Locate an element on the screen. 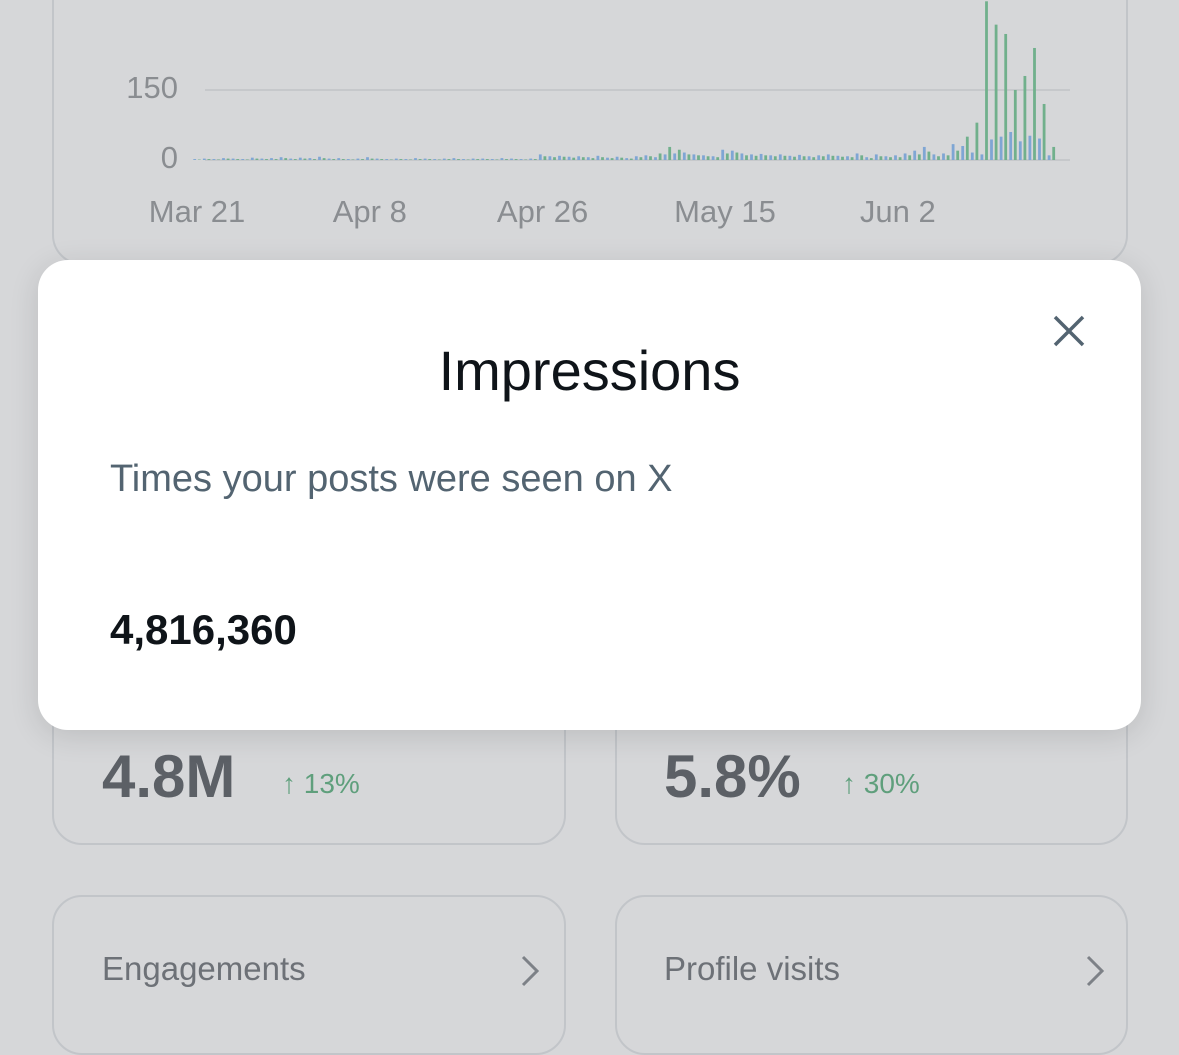 This screenshot has width=1179, height=1055. metric-value: 5.8% is located at coordinates (732, 776).